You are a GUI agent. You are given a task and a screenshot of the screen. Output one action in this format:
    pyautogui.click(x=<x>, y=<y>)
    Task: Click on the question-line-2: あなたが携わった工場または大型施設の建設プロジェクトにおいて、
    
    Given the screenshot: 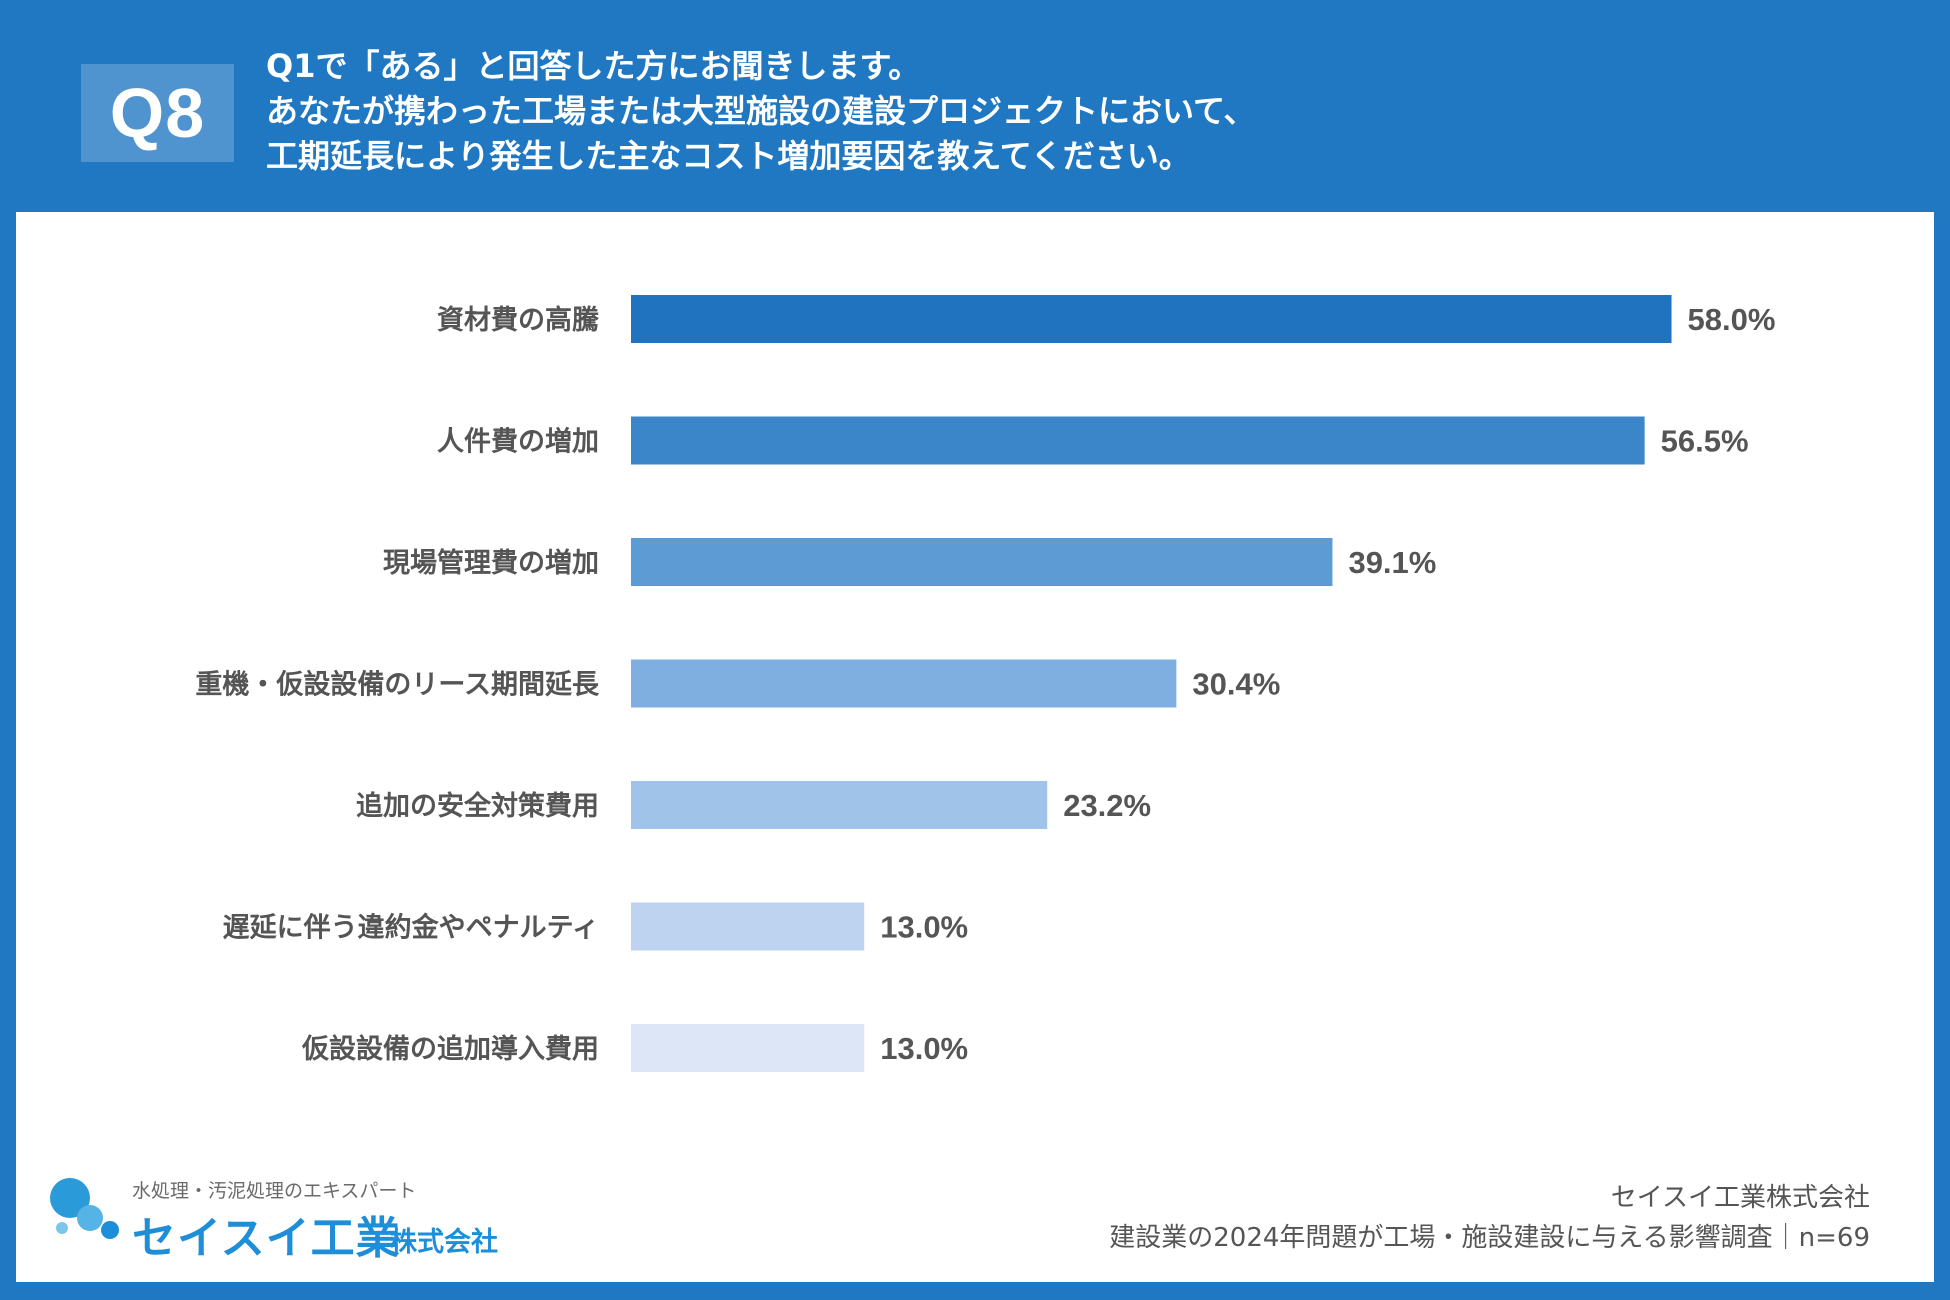 What is the action you would take?
    pyautogui.click(x=761, y=111)
    